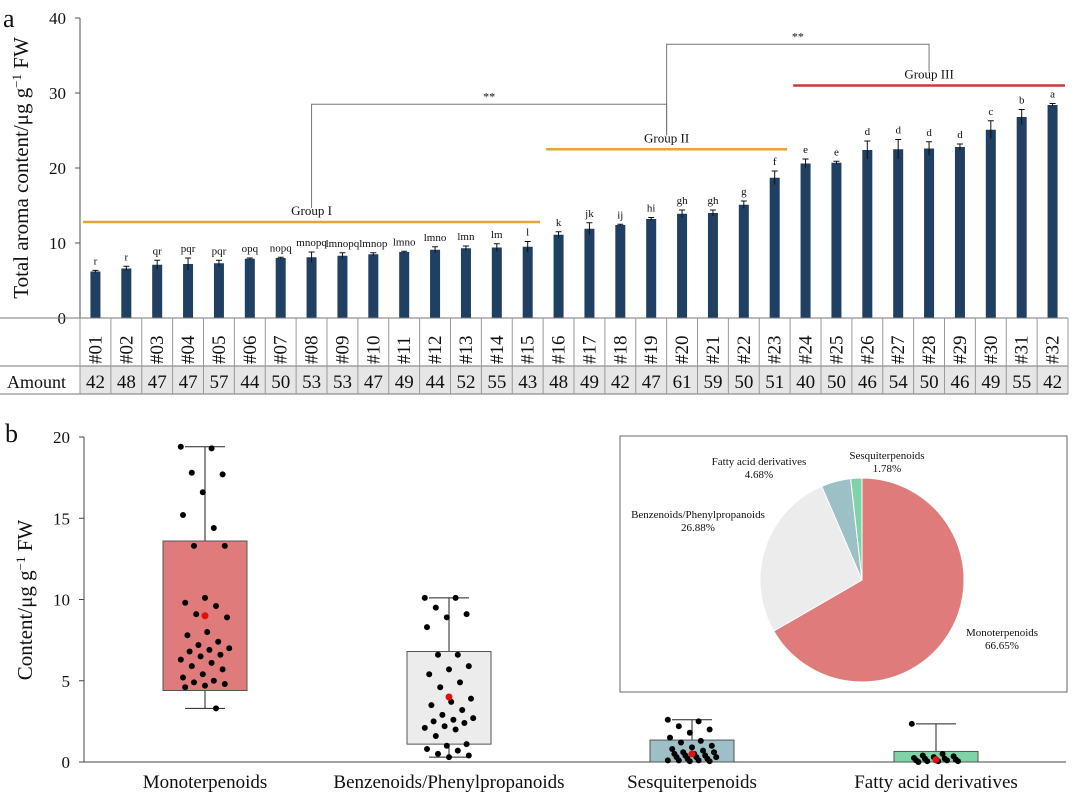 This screenshot has height=799, width=1080. What do you see at coordinates (887, 469) in the screenshot?
I see `pie-slice-percent: 1.78%` at bounding box center [887, 469].